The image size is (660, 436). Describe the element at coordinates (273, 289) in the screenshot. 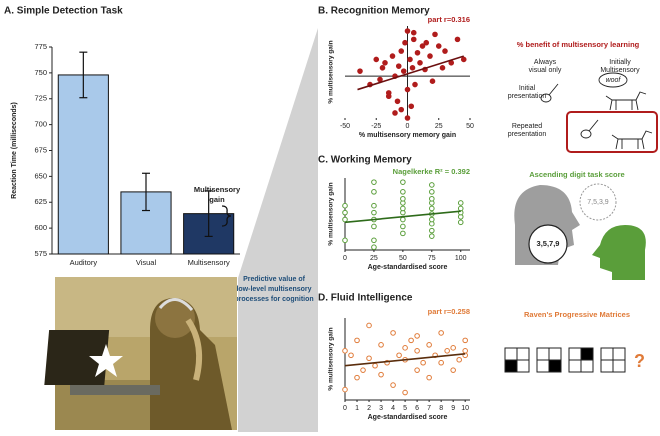

I see `predictive-line: low-level multisensory` at that location.